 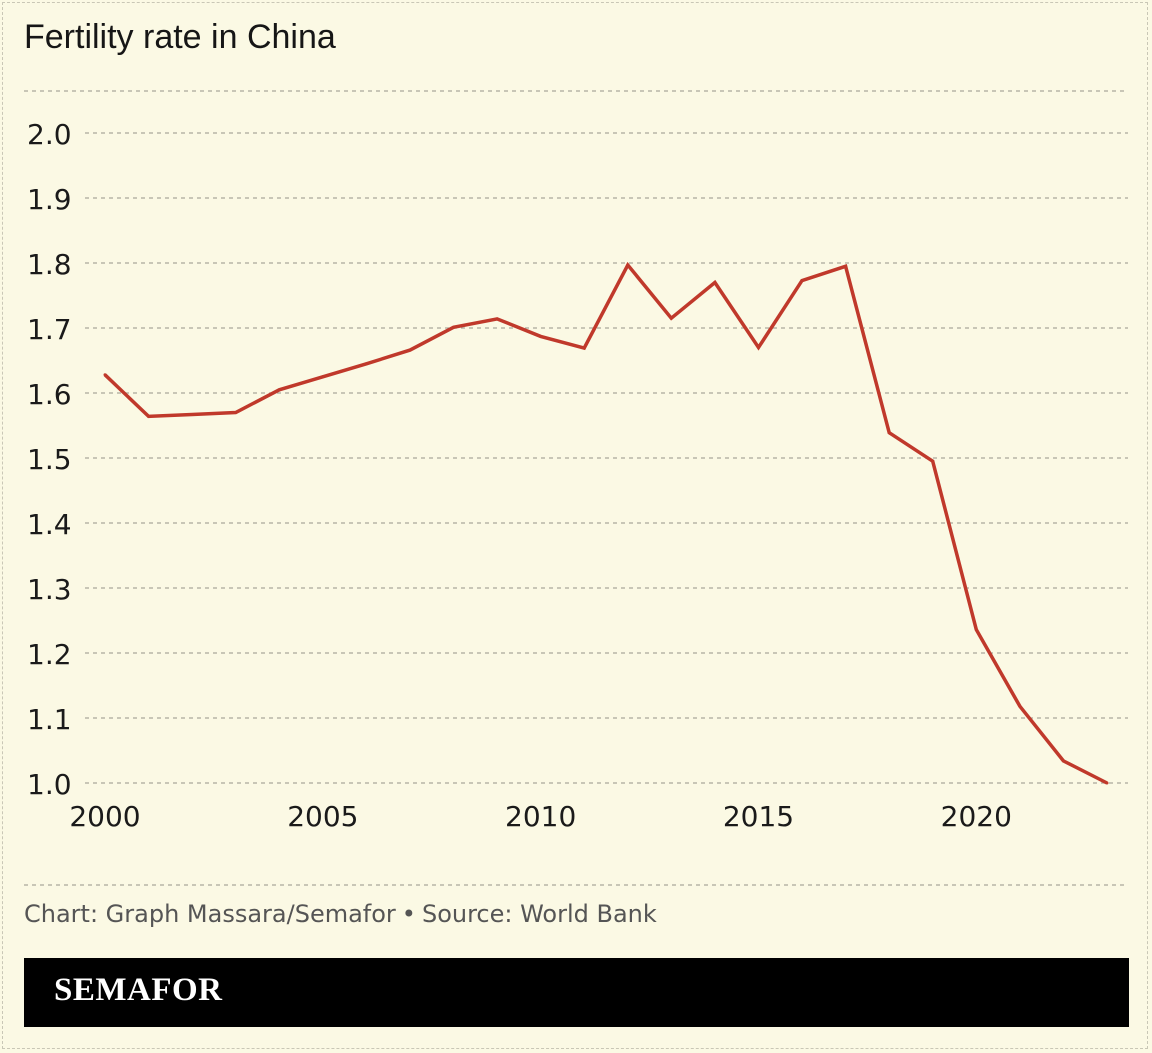 What do you see at coordinates (49, 134) in the screenshot?
I see `y-tick-label: 2.0` at bounding box center [49, 134].